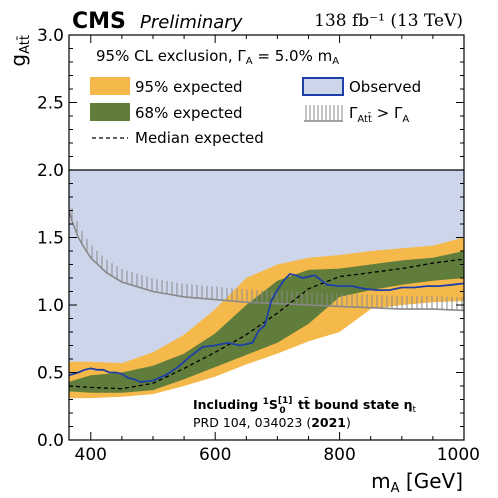 The width and height of the screenshot is (498, 498). I want to click on legend-title: 95% CL exclusion, ΓA = 5.0% mA, so click(217, 57).